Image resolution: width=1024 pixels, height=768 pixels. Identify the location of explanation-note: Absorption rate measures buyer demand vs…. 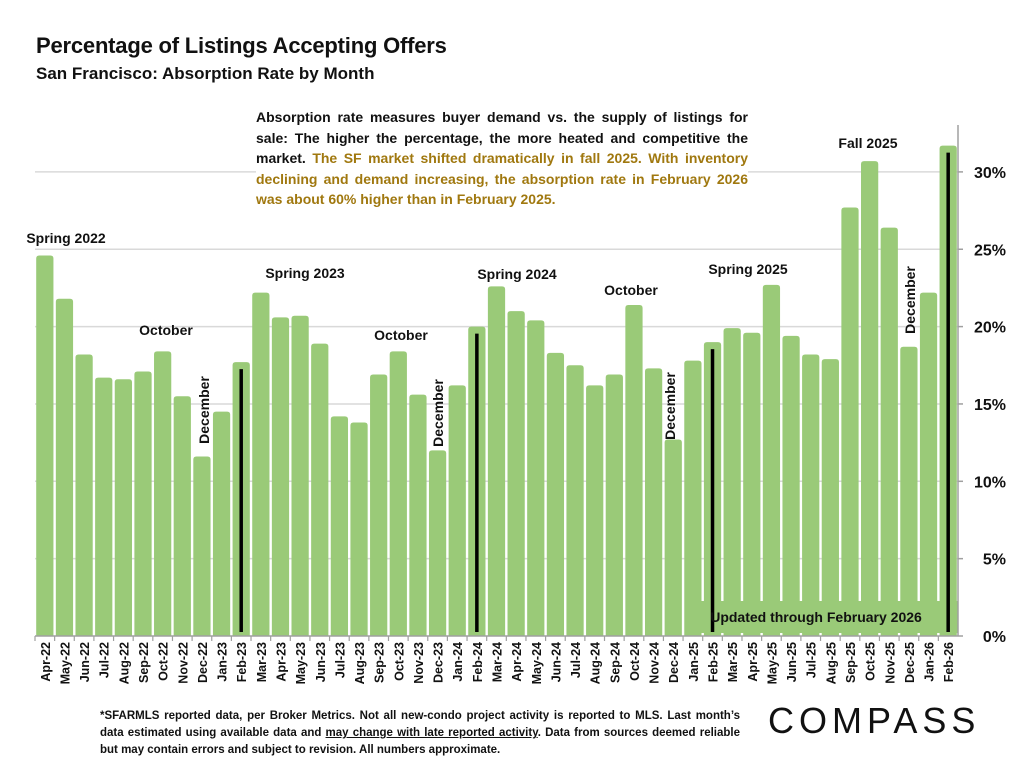
(502, 158).